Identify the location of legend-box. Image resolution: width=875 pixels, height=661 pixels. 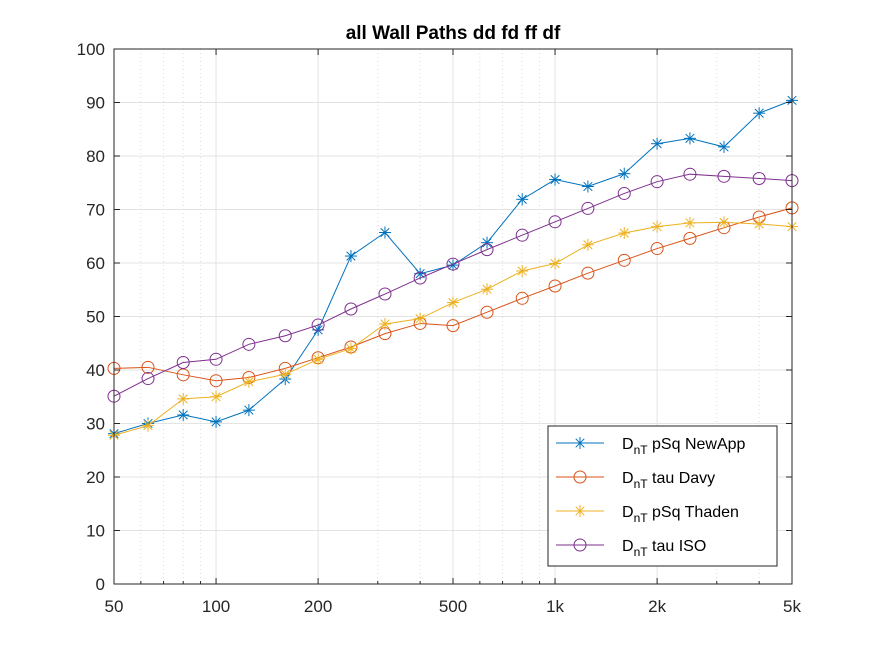
(662, 496).